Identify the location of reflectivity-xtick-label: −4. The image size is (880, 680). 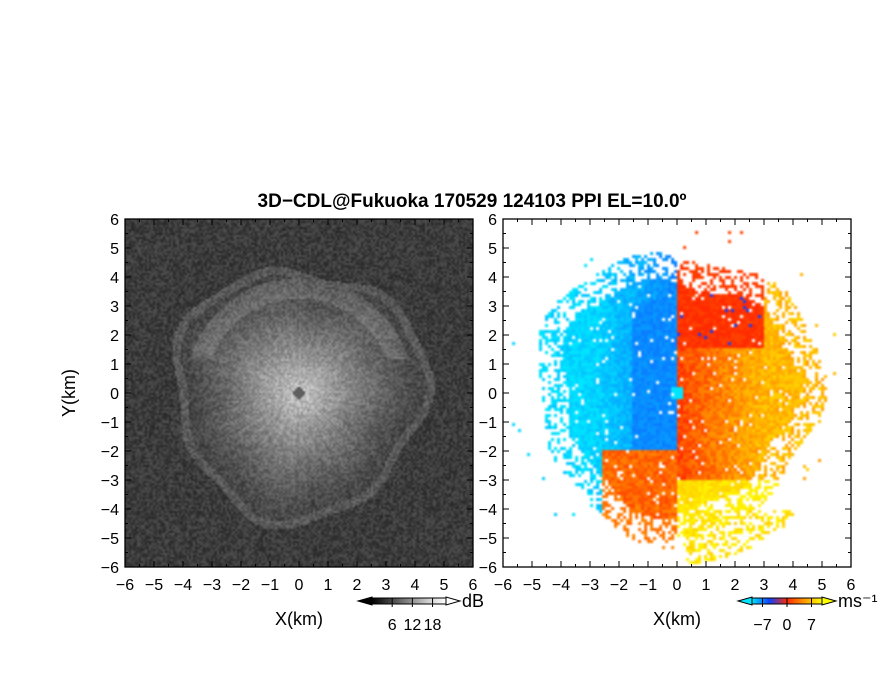
(183, 585).